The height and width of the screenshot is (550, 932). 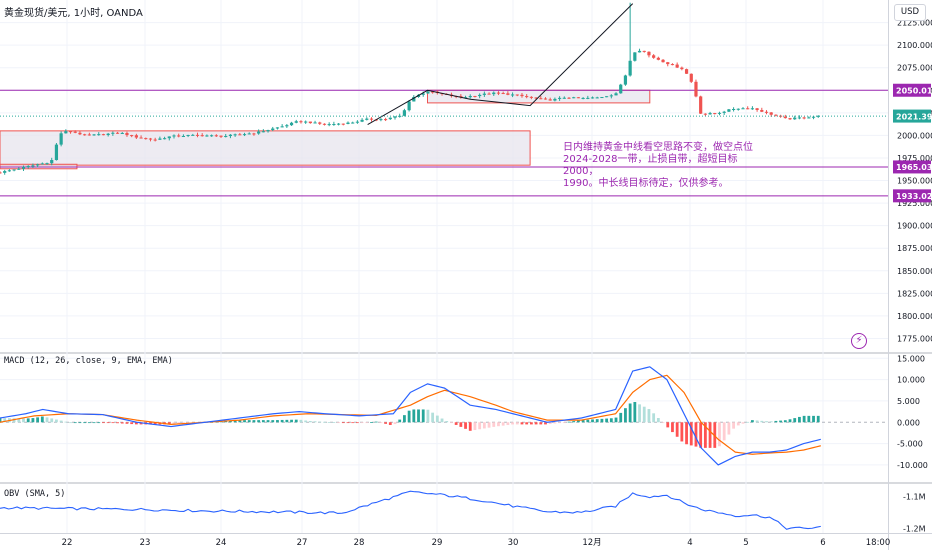 What do you see at coordinates (912, 90) in the screenshot?
I see `level-price-tag` at bounding box center [912, 90].